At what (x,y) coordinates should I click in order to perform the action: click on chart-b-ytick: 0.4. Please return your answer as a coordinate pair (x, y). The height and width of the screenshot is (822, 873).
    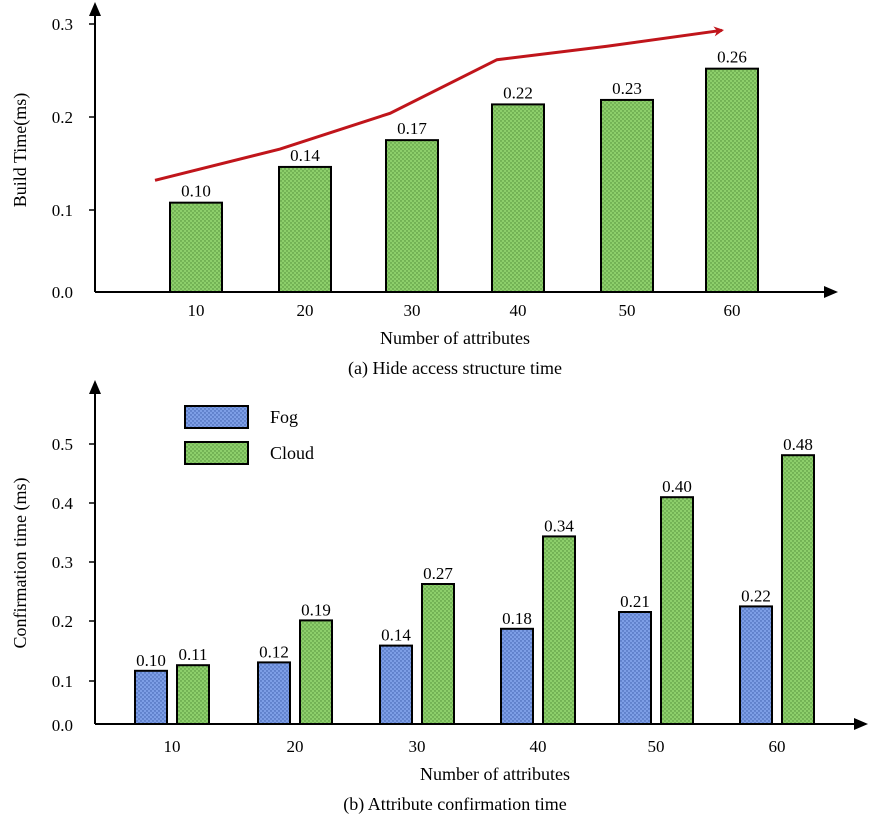
    Looking at the image, I should click on (63, 503).